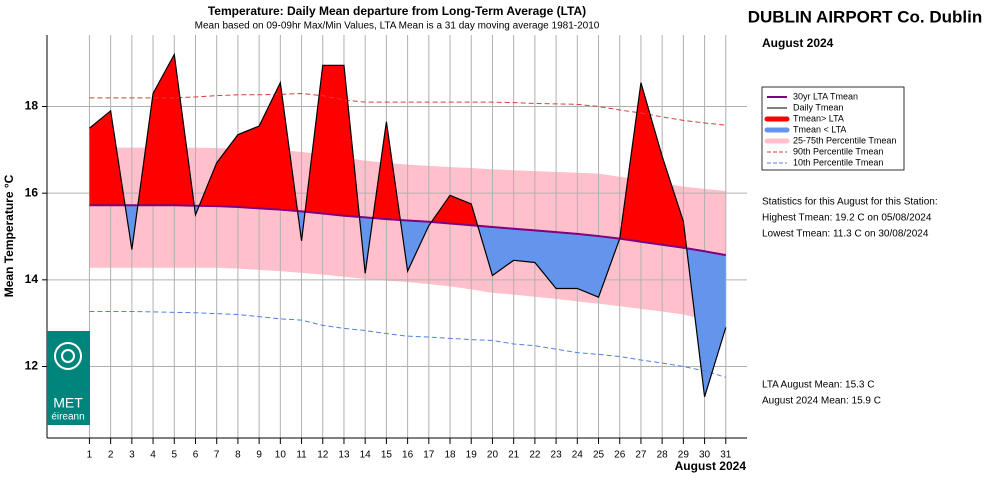 The width and height of the screenshot is (993, 486). What do you see at coordinates (153, 455) in the screenshot?
I see `x-tick-label: 4` at bounding box center [153, 455].